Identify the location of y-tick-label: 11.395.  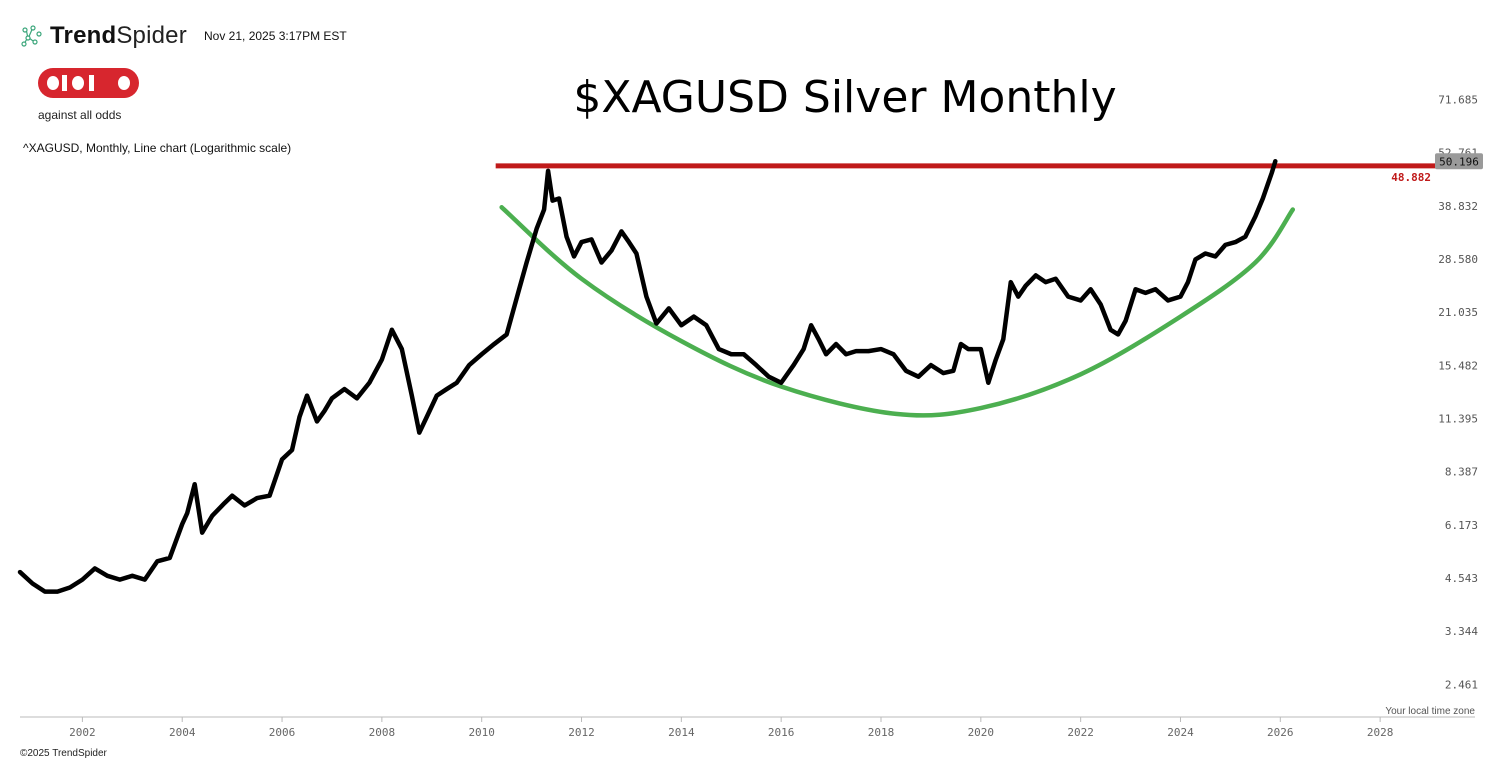
(1458, 418).